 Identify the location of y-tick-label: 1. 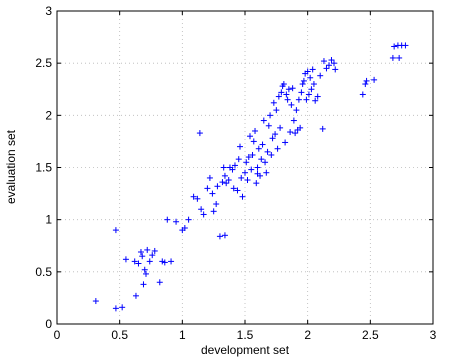
(48, 220).